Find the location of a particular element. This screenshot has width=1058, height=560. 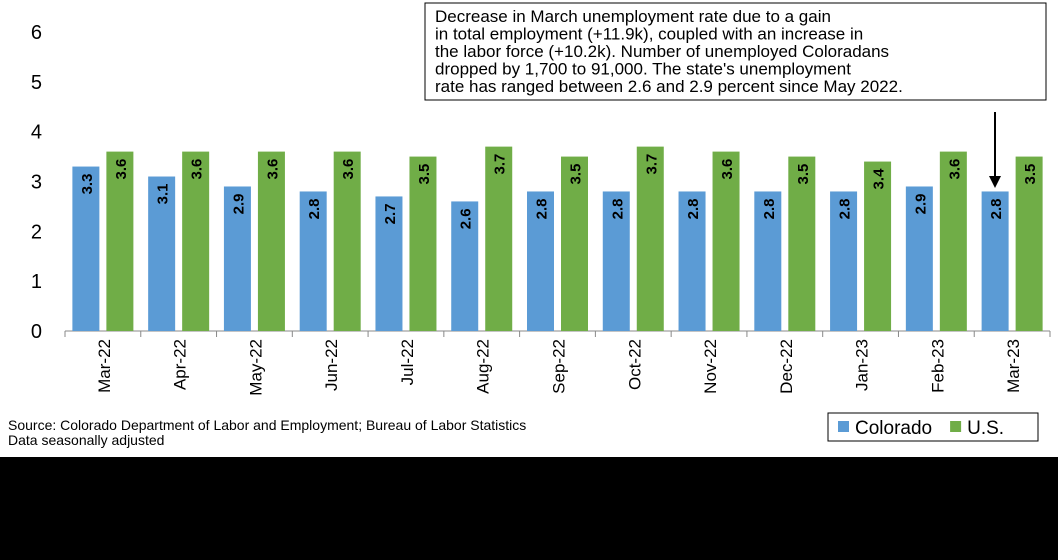

data-label: 3.4 is located at coordinates (879, 179).